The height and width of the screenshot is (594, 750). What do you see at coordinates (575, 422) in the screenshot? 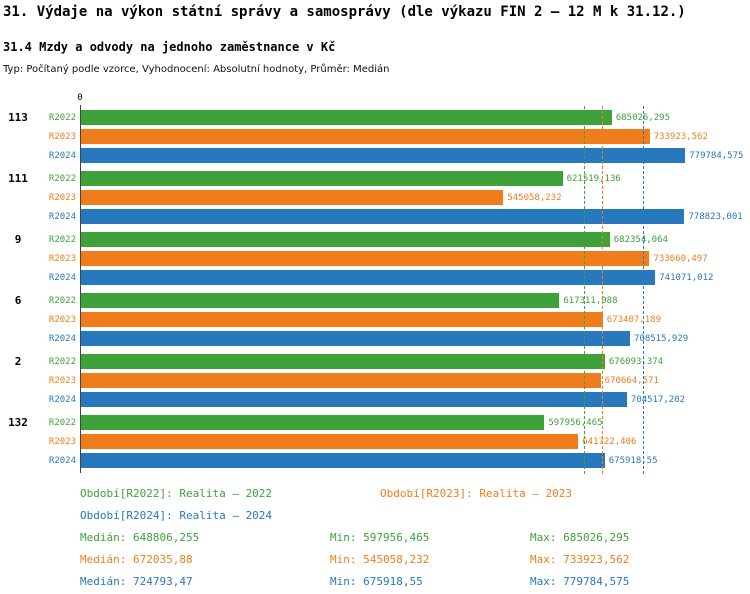
I see `bar-value-label: 597956,465` at bounding box center [575, 422].